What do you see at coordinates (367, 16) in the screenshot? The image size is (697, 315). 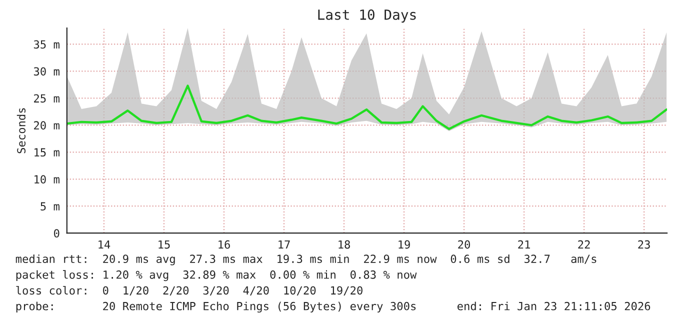 I see `chart-title: Last 10 Days` at bounding box center [367, 16].